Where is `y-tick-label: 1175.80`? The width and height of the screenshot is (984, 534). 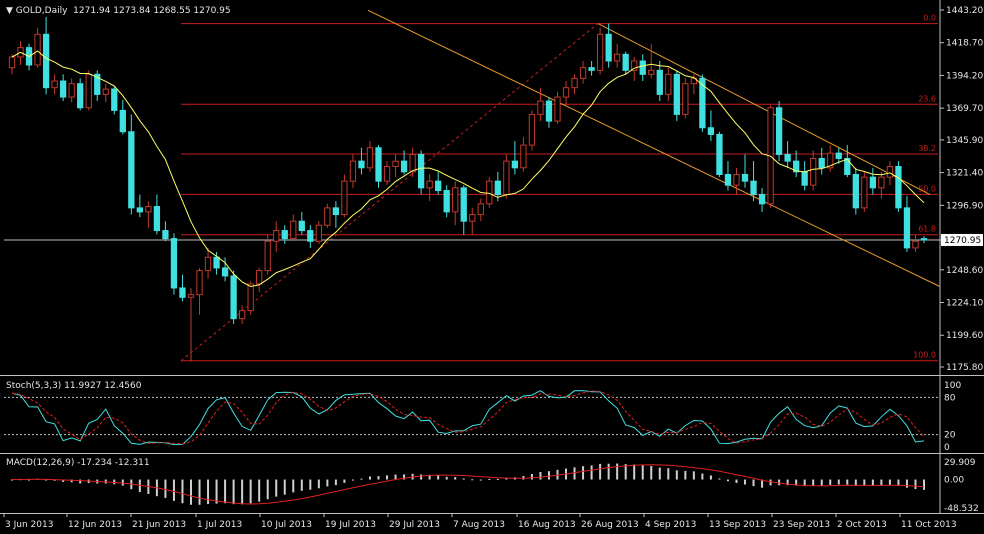
y-tick-label: 1175.80 is located at coordinates (964, 368).